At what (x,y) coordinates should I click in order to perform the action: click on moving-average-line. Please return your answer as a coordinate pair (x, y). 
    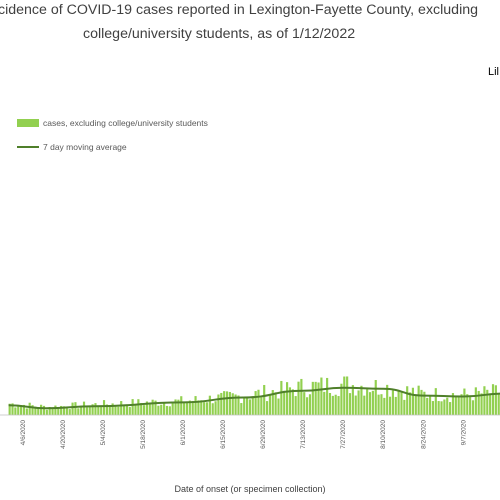
    Looking at the image, I should click on (254, 398).